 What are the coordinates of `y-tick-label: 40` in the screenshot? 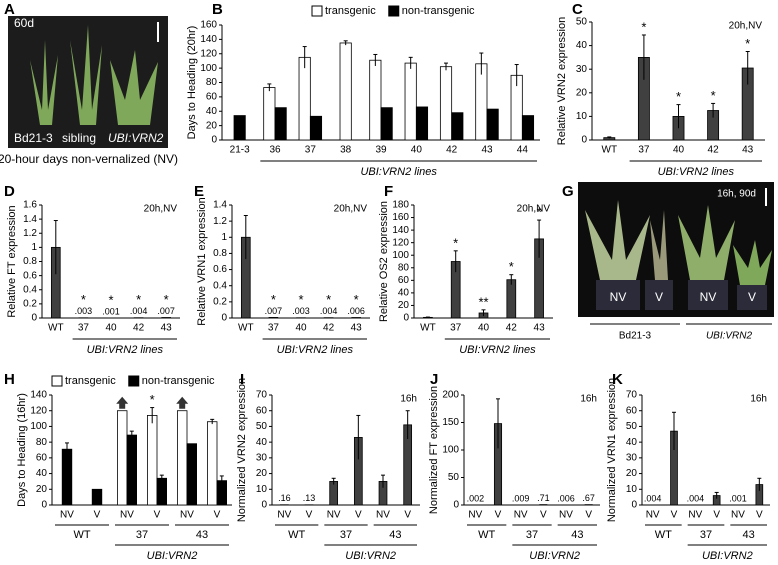 It's located at (262, 442).